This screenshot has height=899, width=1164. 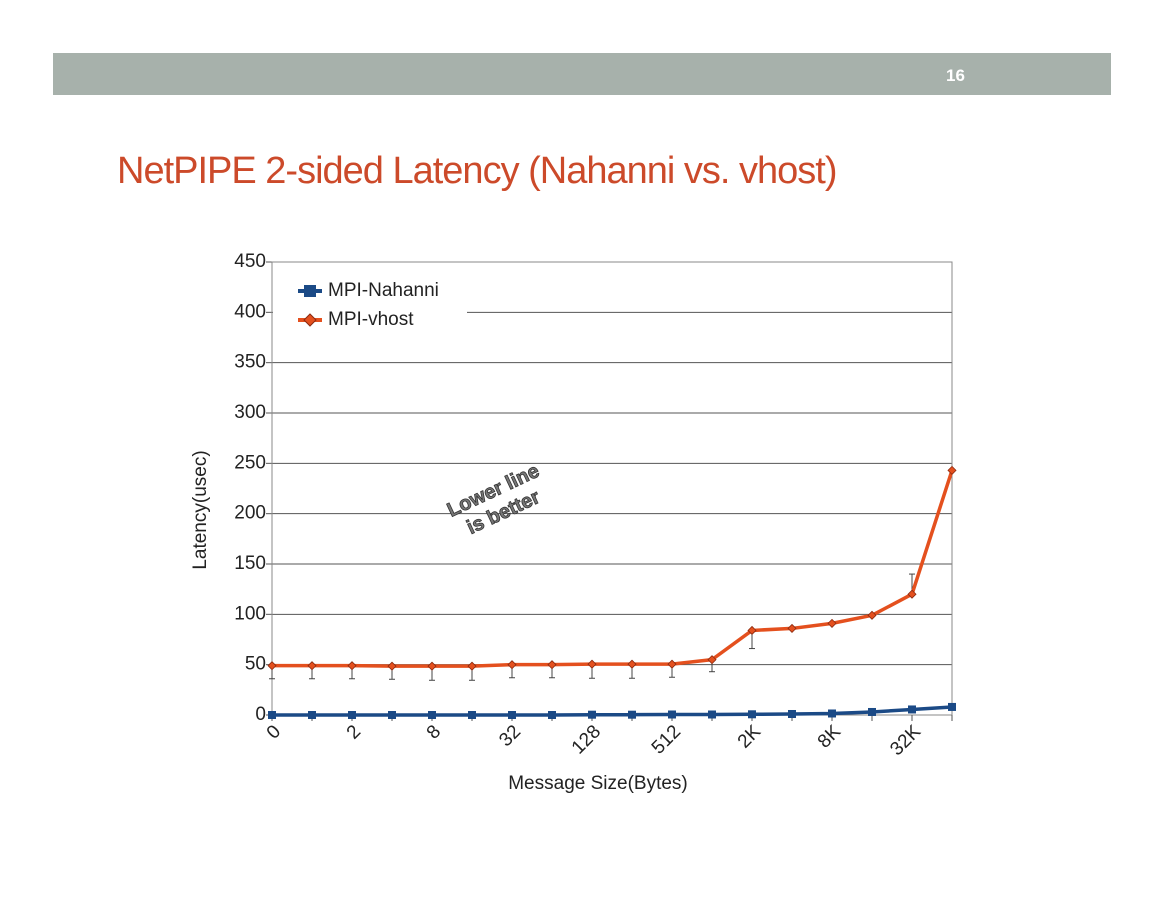 What do you see at coordinates (250, 412) in the screenshot?
I see `y-tick-label: 300` at bounding box center [250, 412].